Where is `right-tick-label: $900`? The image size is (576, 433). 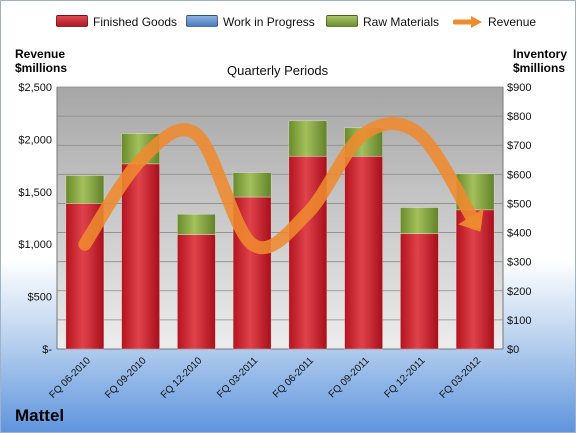 right-tick-label: $900 is located at coordinates (519, 88).